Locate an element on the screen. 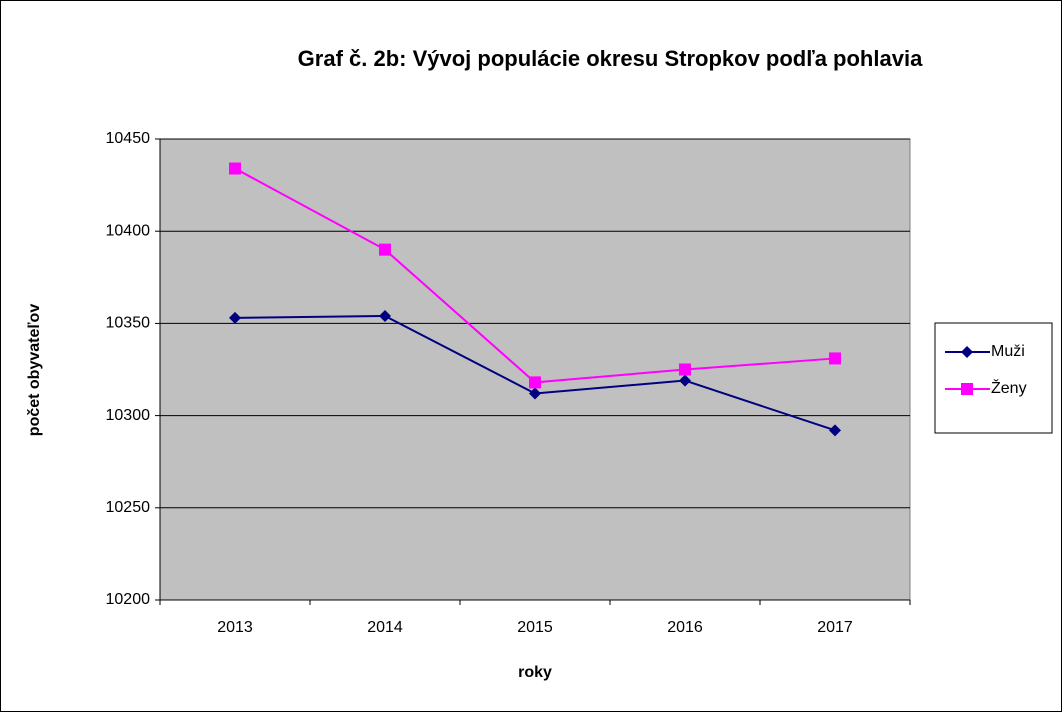 The image size is (1063, 713). y-axis-label: počet obyvateľov is located at coordinates (34, 370).